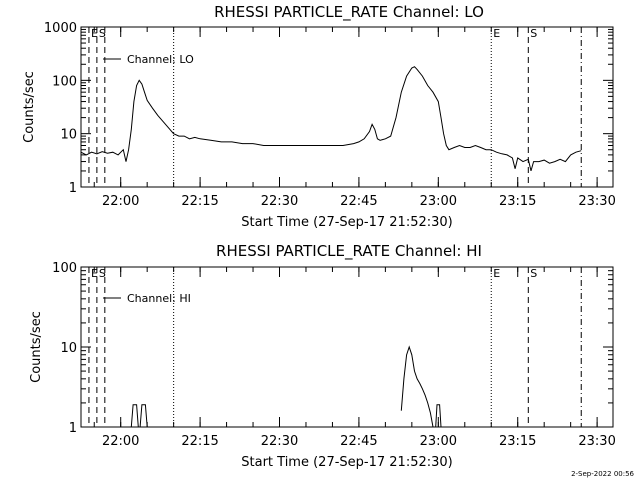  I want to click on hi-x-tick-label: 23:00, so click(438, 441).